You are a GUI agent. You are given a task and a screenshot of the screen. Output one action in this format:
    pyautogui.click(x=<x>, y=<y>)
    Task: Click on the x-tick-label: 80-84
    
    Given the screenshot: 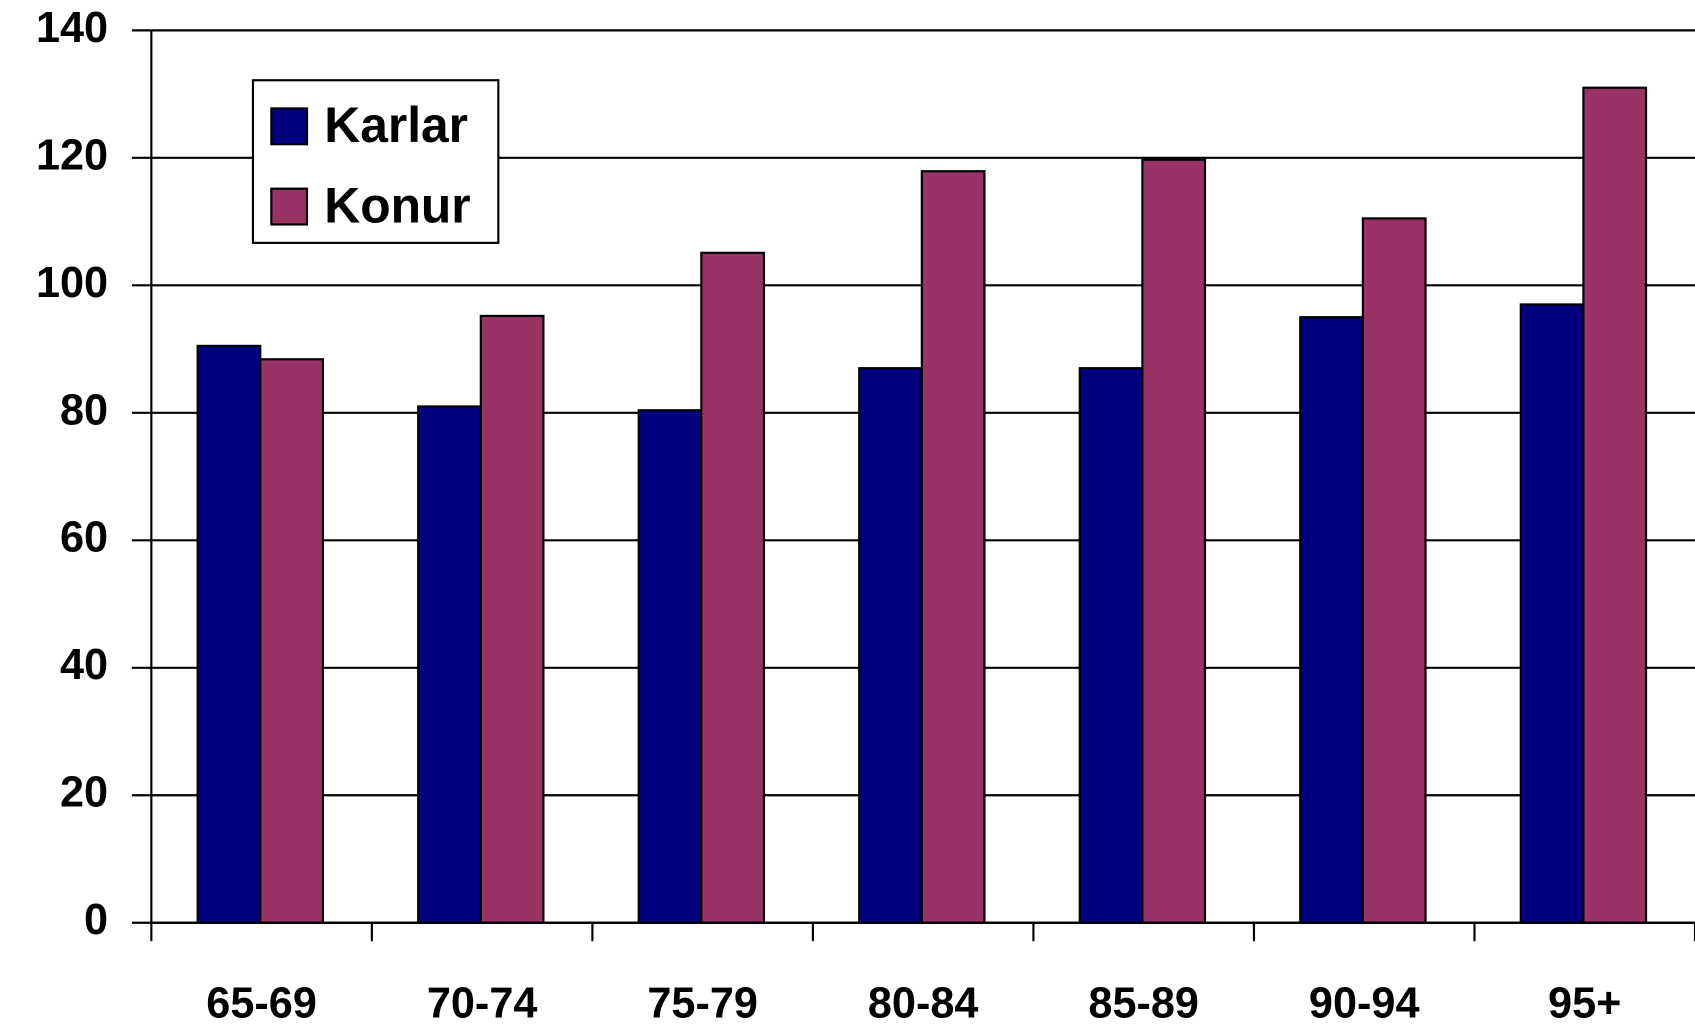 What is the action you would take?
    pyautogui.click(x=923, y=1004)
    